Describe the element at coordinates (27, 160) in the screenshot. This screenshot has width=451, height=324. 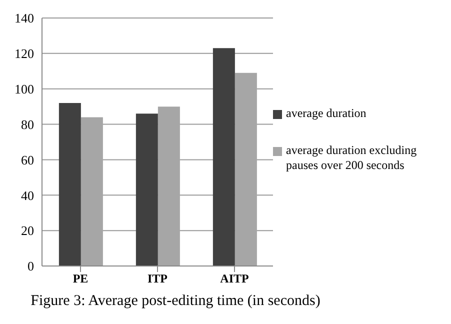
I see `y-tick-label: 60` at that location.